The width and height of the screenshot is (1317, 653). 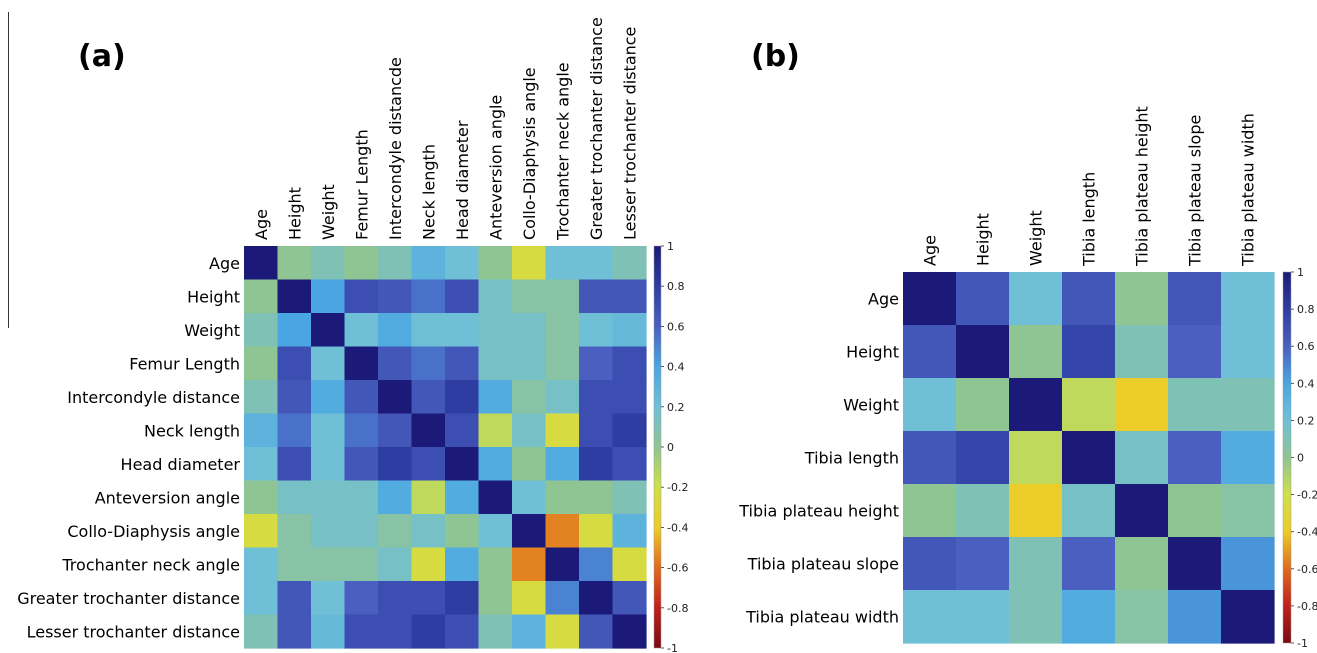 What do you see at coordinates (184, 363) in the screenshot?
I see `row-label: Femur Length` at bounding box center [184, 363].